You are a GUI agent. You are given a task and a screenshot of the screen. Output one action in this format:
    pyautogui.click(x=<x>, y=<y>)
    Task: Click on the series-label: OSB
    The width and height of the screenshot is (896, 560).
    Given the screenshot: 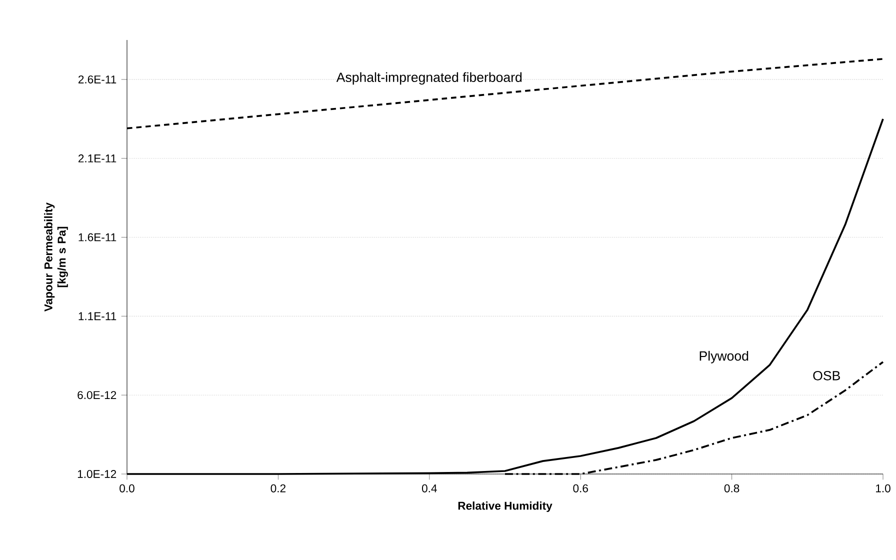 What is the action you would take?
    pyautogui.click(x=826, y=375)
    